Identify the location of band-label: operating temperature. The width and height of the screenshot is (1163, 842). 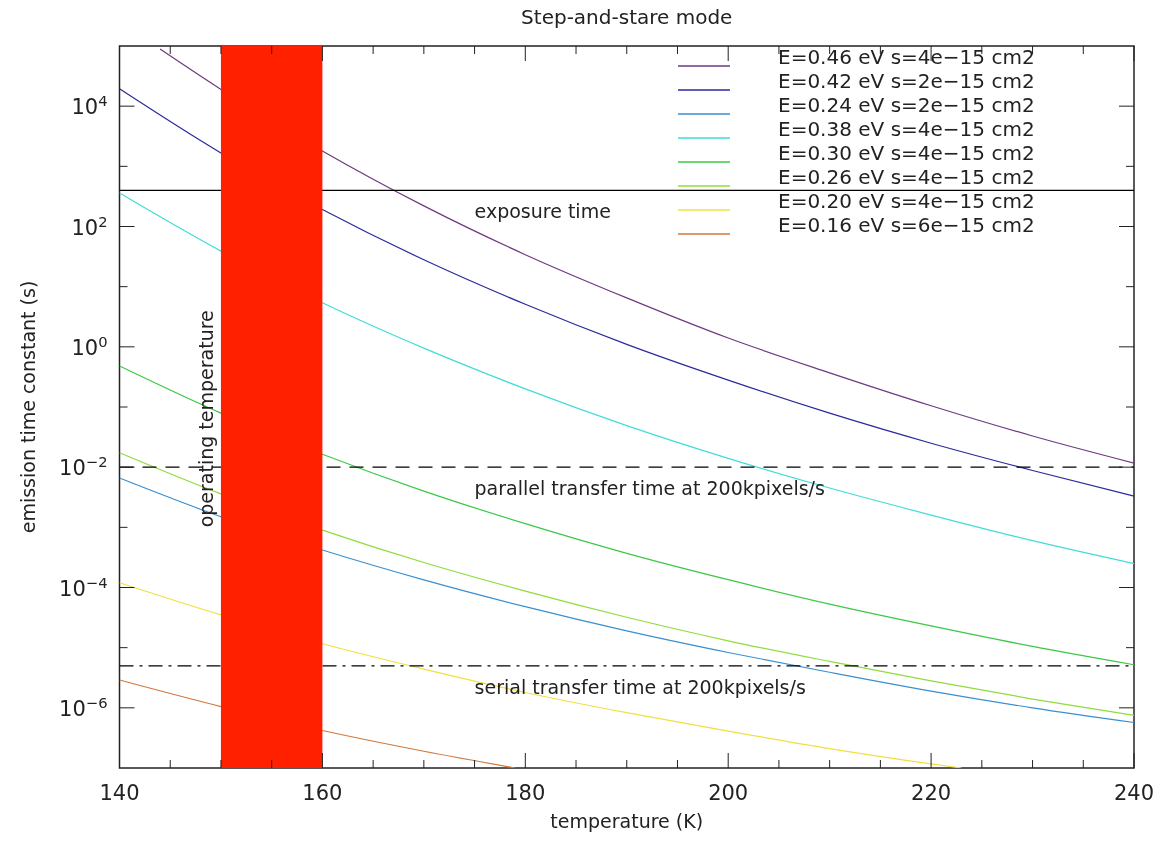
(205, 419).